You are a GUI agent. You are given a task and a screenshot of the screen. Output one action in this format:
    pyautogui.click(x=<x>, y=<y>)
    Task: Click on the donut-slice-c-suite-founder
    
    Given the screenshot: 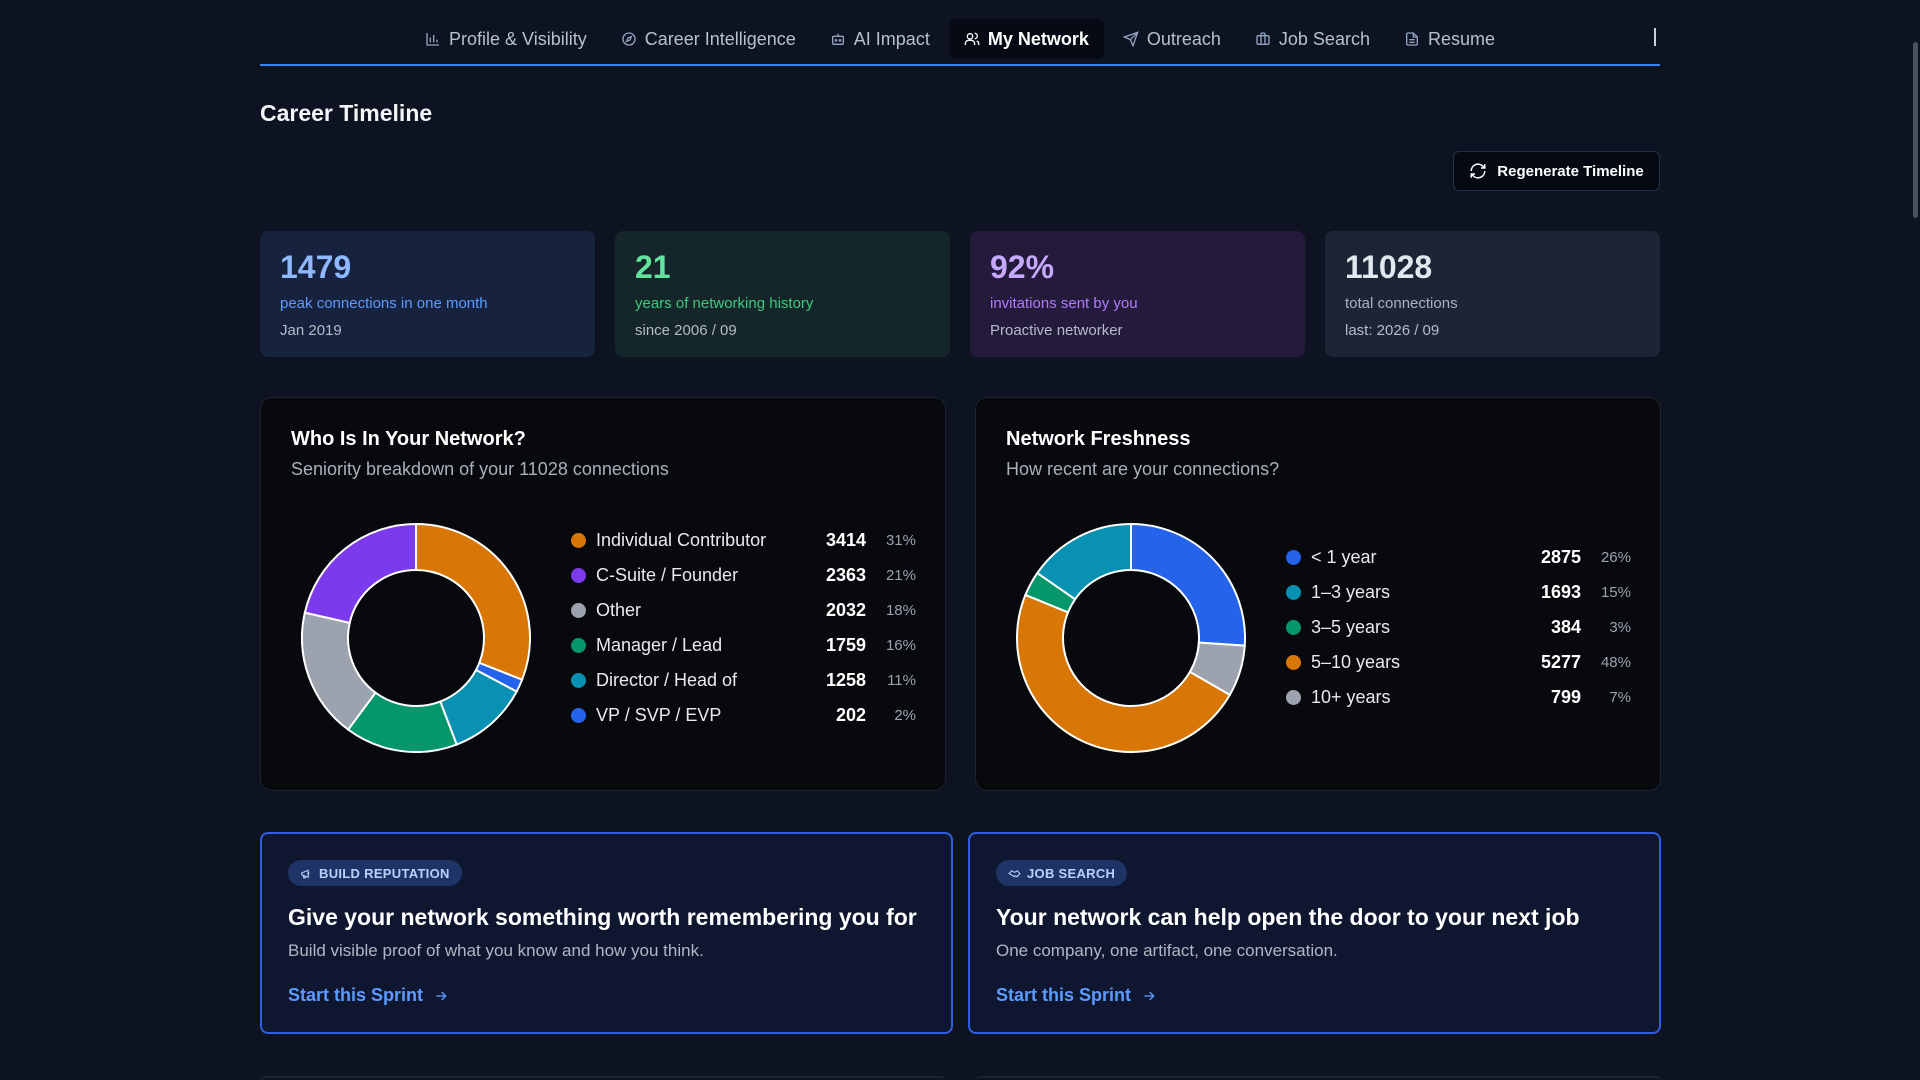 What is the action you would take?
    pyautogui.click(x=360, y=574)
    